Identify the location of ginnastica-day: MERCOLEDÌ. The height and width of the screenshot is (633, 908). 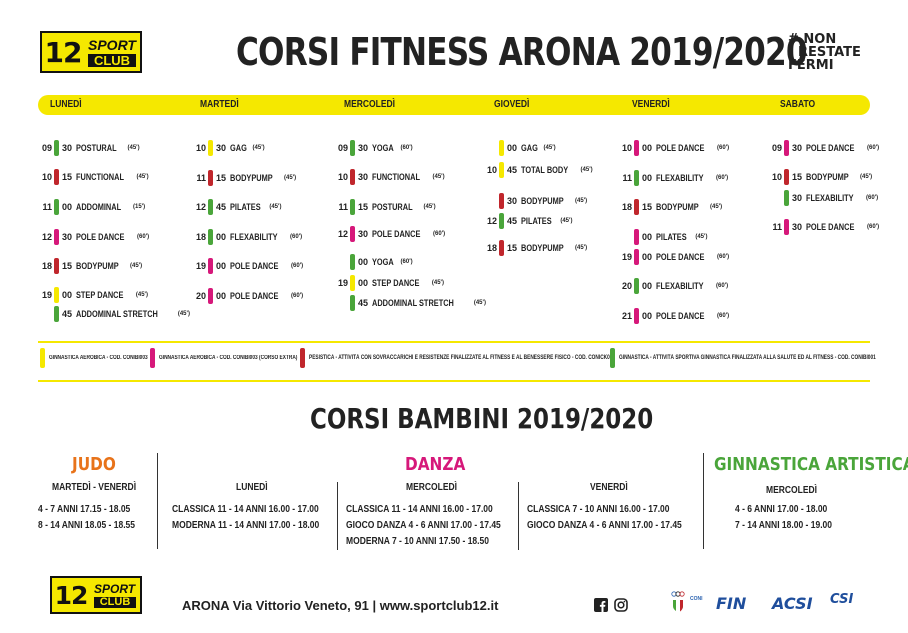
(791, 490).